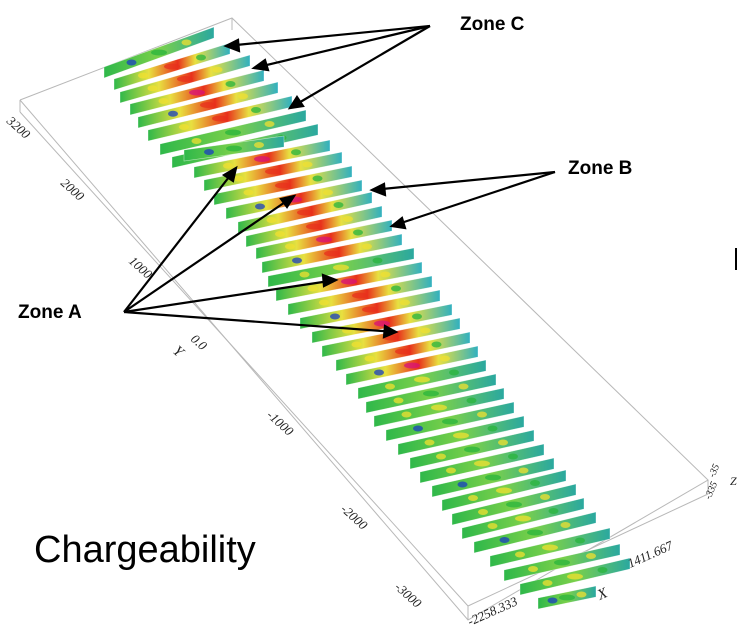 The width and height of the screenshot is (740, 631). I want to click on y-tick-3200: 3200, so click(18, 127).